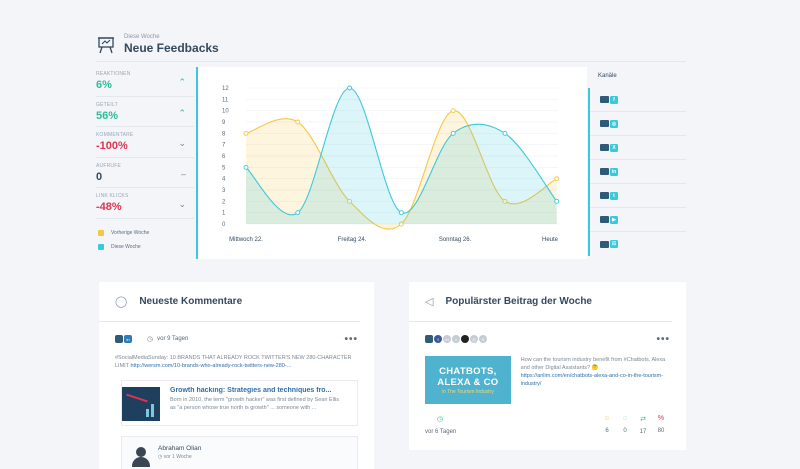 Image resolution: width=800 pixels, height=469 pixels. What do you see at coordinates (456, 339) in the screenshot?
I see `channel-badges: f in x ◎ ✕` at bounding box center [456, 339].